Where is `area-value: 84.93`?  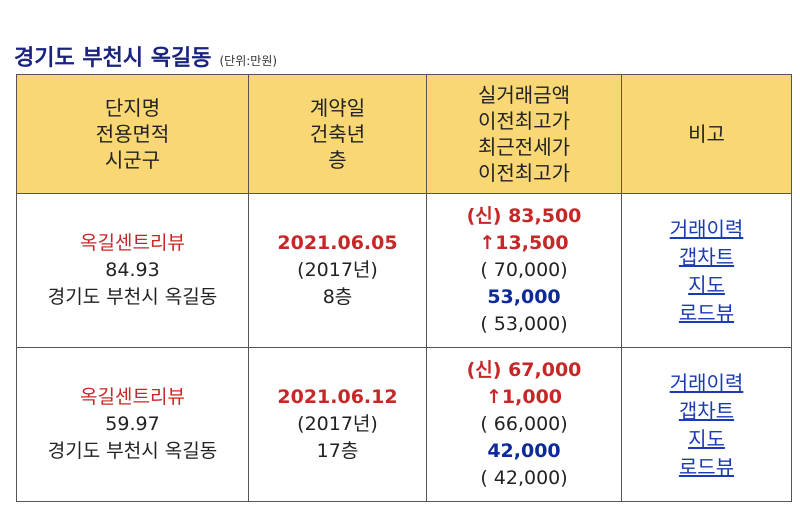 area-value: 84.93 is located at coordinates (132, 270).